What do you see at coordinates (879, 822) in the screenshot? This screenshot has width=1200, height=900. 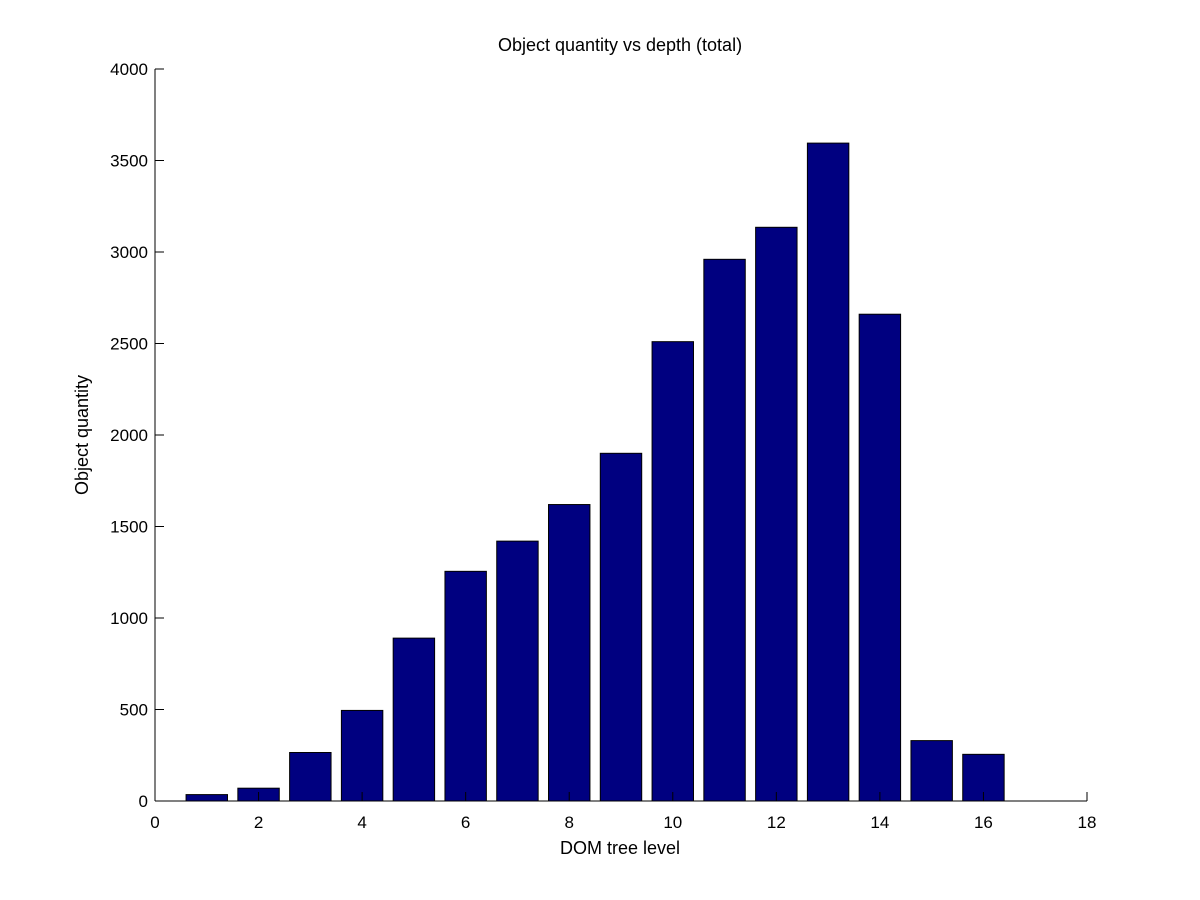 I see `x-tick-label: 14` at bounding box center [879, 822].